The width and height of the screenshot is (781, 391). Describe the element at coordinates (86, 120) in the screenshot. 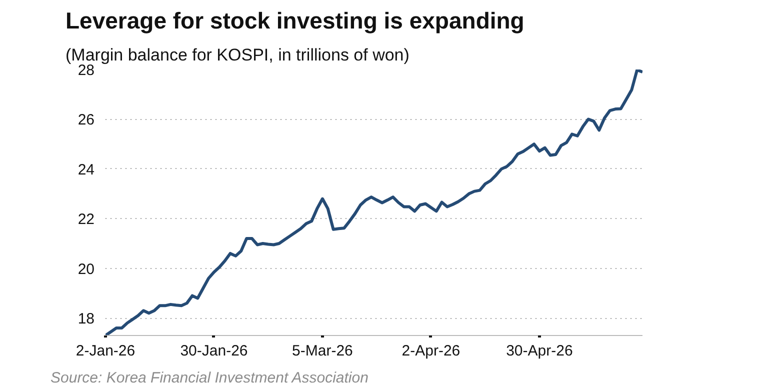

I see `y-tick-label: 26` at that location.